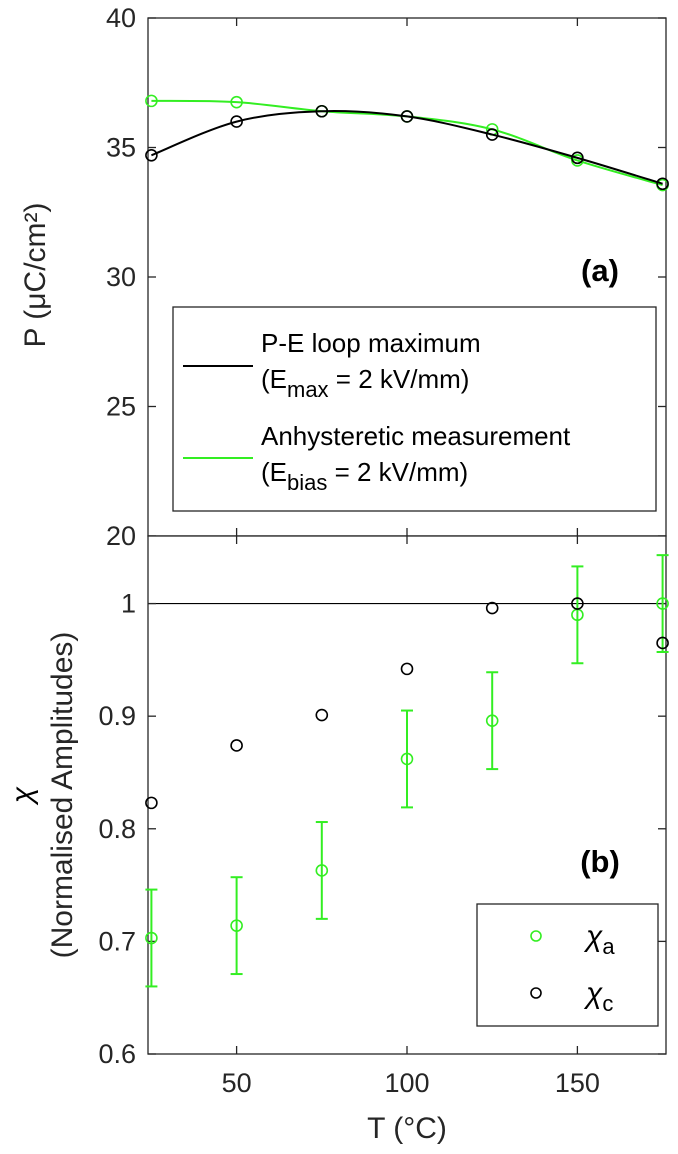 The width and height of the screenshot is (678, 1154). Describe the element at coordinates (237, 1083) in the screenshot. I see `x-tick-label: 50` at that location.